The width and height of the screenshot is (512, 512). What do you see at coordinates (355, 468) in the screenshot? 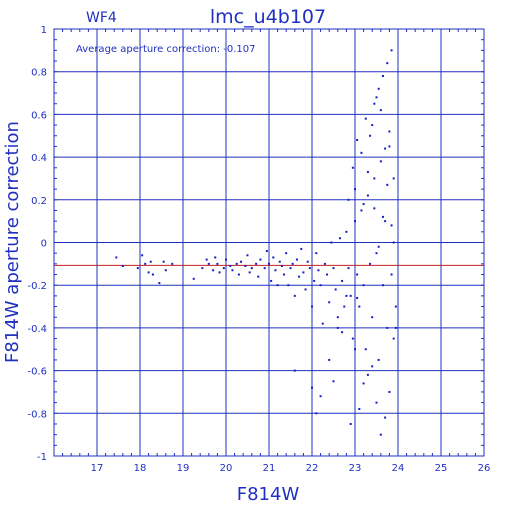
I see `x-tick-label: 23` at bounding box center [355, 468].